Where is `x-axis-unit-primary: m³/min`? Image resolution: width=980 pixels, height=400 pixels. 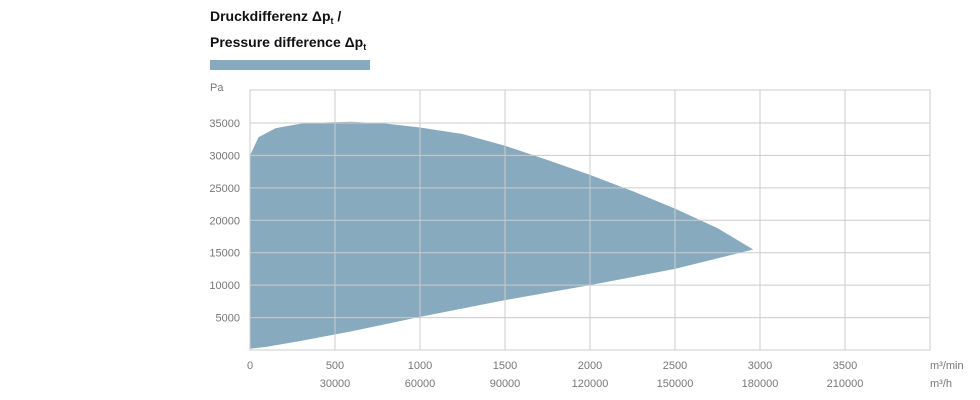 x-axis-unit-primary: m³/min is located at coordinates (947, 366).